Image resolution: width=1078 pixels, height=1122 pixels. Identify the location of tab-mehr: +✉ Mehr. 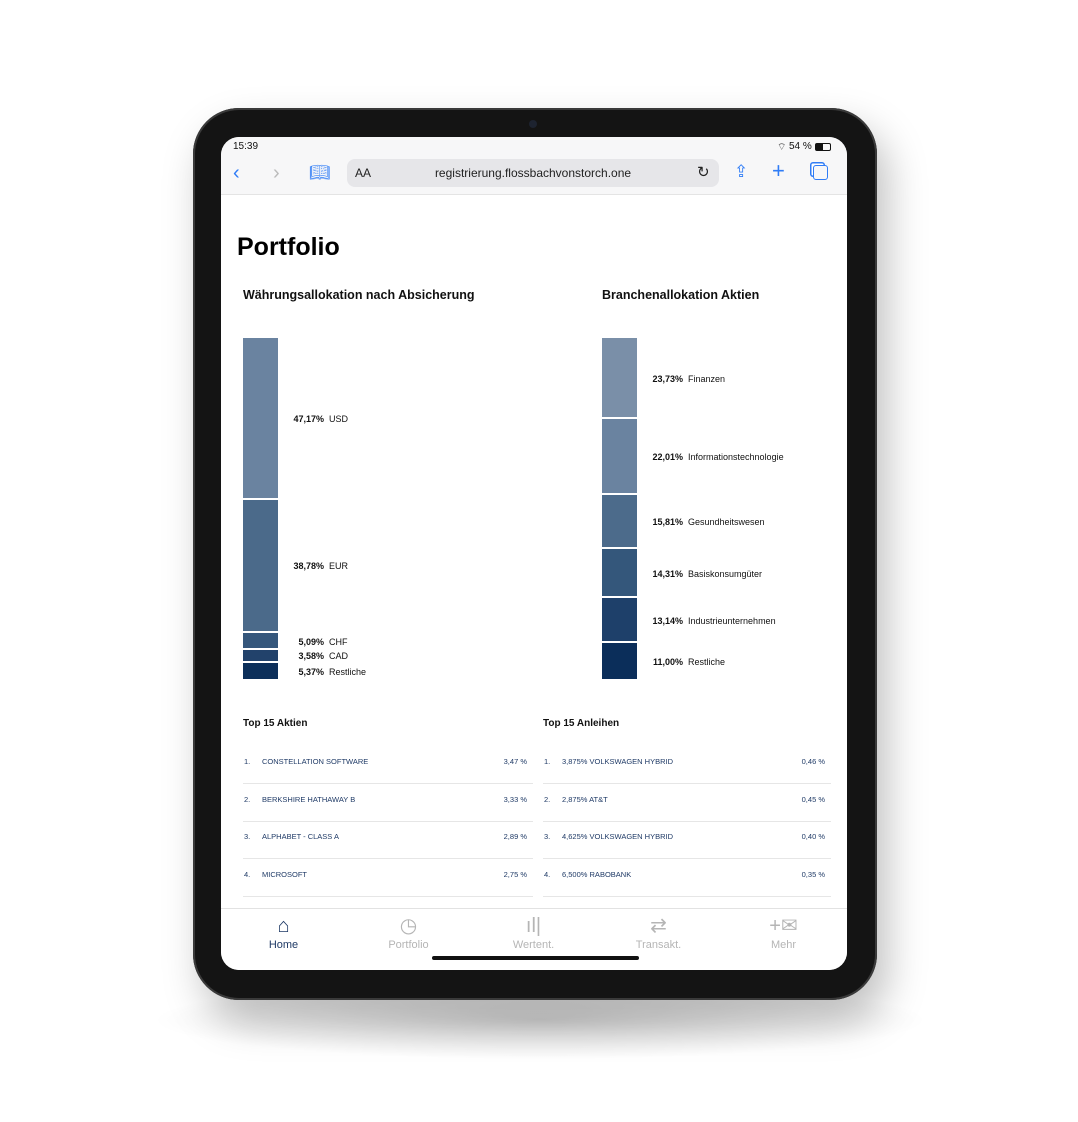
(783, 939).